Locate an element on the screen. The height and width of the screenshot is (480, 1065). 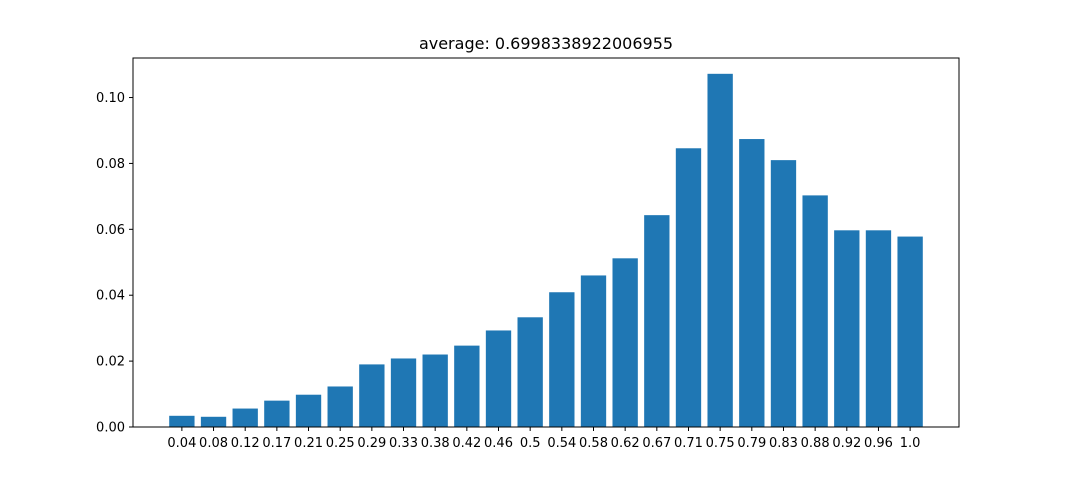
x-tick-label: 0.42 is located at coordinates (466, 443).